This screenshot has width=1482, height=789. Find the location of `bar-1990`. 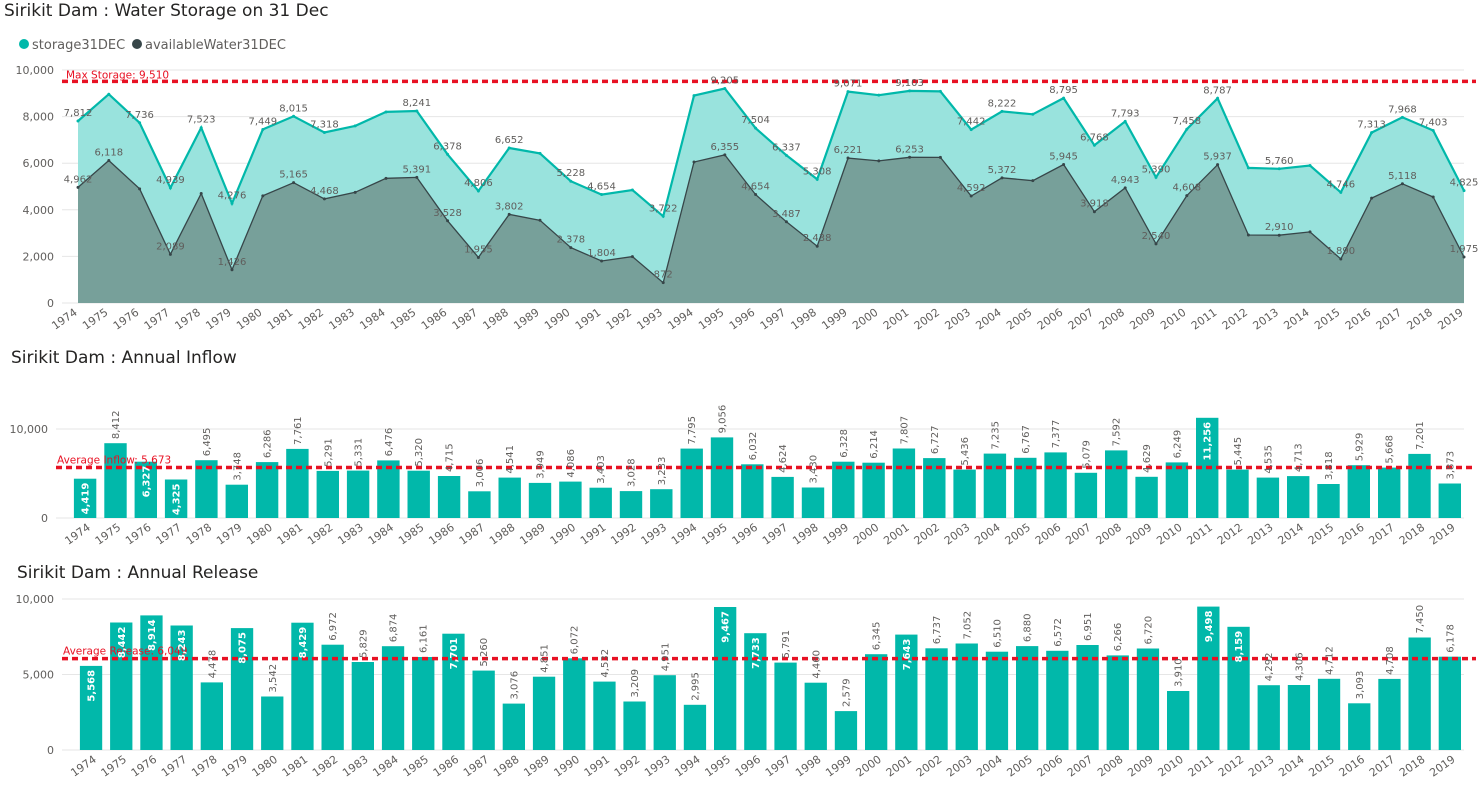

bar-1990 is located at coordinates (570, 499).